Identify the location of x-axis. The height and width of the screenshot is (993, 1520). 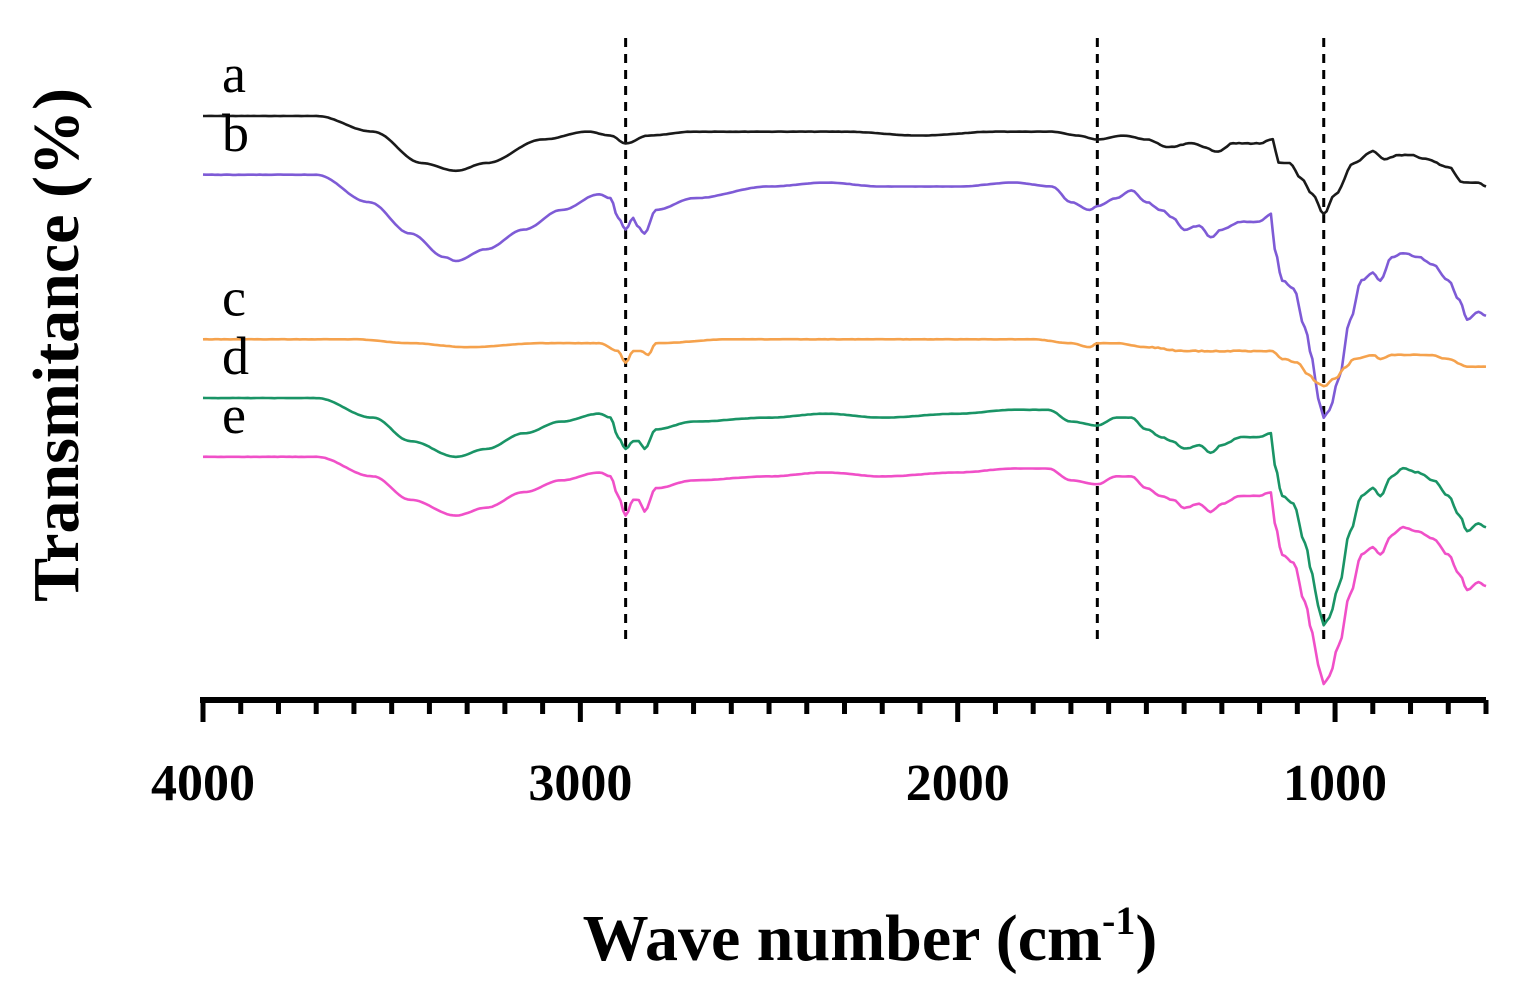
(844, 709).